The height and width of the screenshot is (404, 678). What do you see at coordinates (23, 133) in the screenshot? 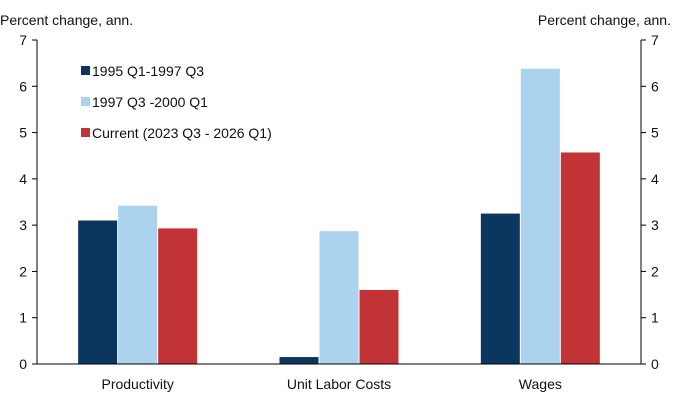
I see `left-tick-label: 5` at bounding box center [23, 133].